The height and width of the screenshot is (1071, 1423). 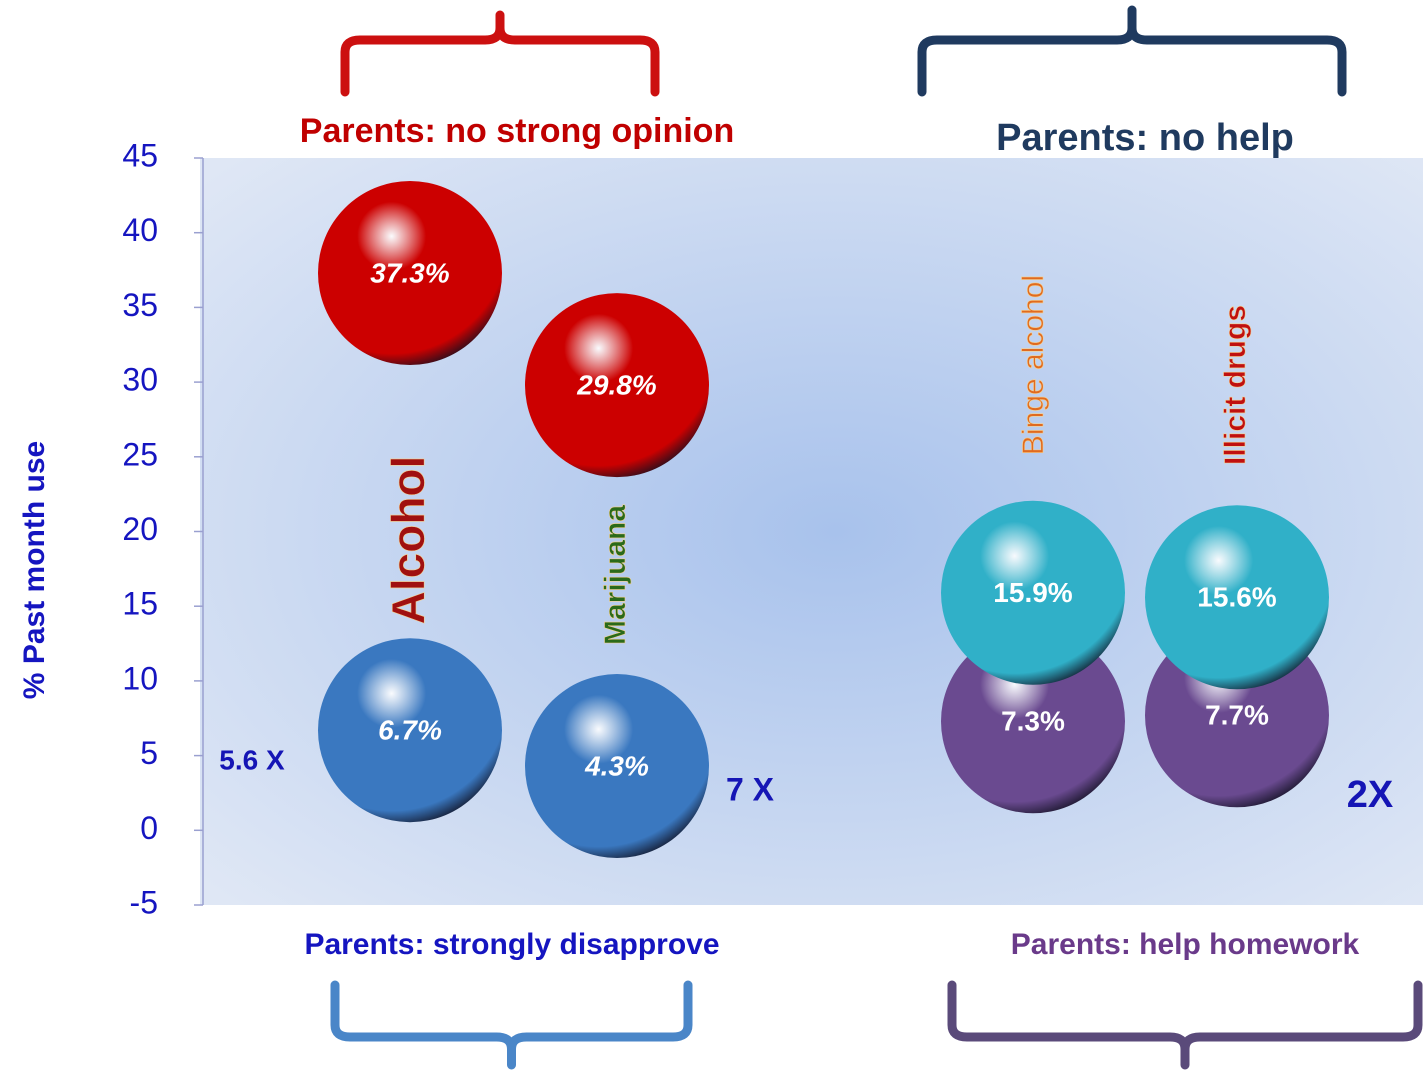 I want to click on data-label: 37.3%, so click(x=409, y=272).